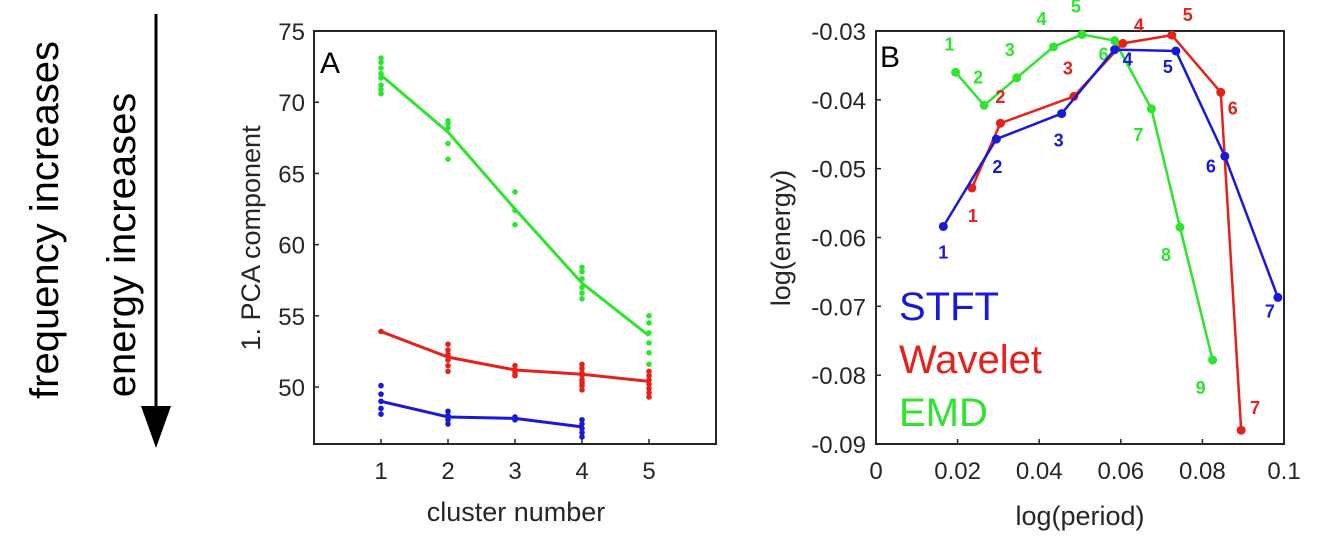 The width and height of the screenshot is (1318, 542). I want to click on panel-b-wavelet-point-label: 3, so click(1068, 68).